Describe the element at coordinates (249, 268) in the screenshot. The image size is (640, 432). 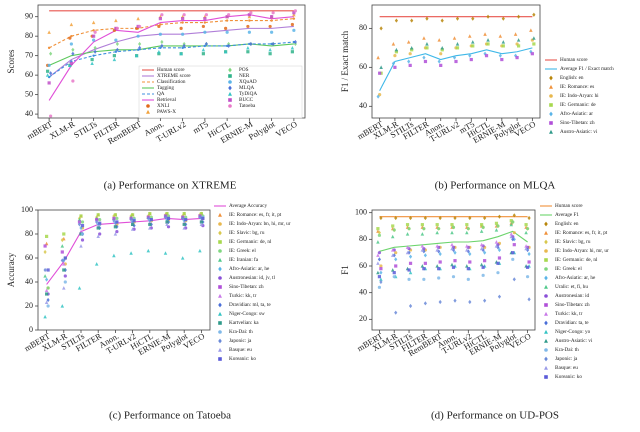
I see `legend-label: Afro-Asiatic: ar, he` at that location.